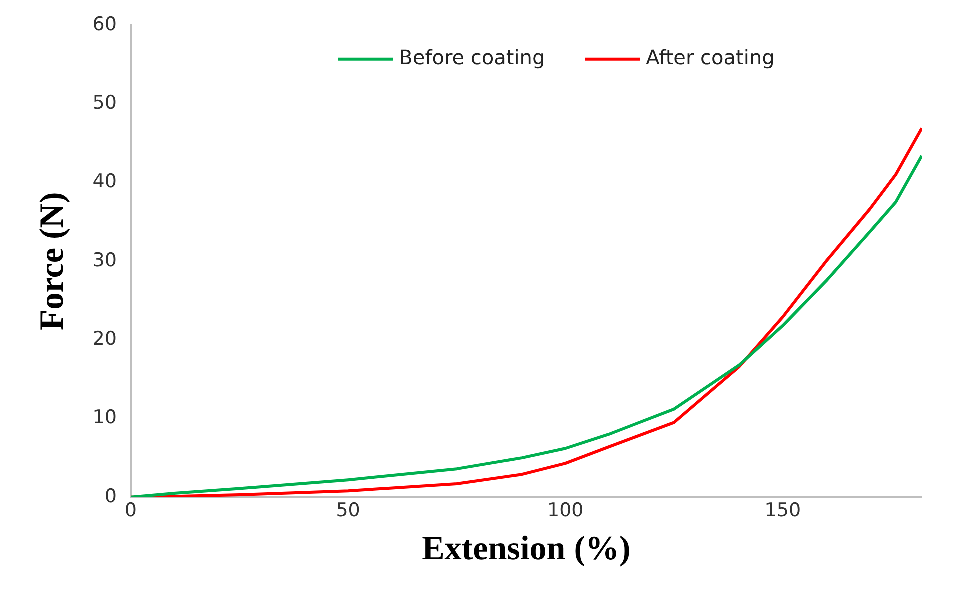 The height and width of the screenshot is (605, 960). Describe the element at coordinates (526, 549) in the screenshot. I see `x-axis-title: Extension (%)` at that location.